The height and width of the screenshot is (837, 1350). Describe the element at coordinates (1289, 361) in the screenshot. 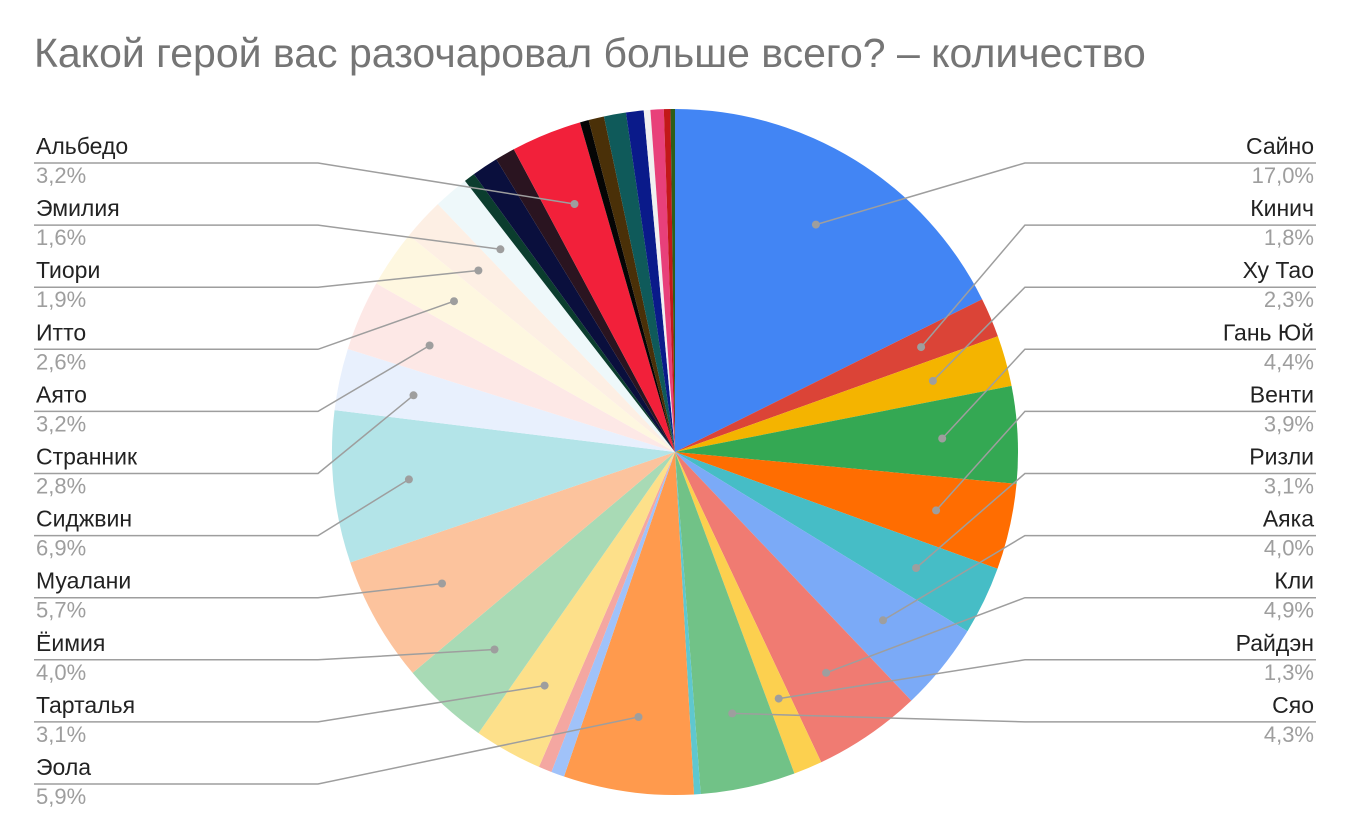

I see `slice-percent-гань-юй: 4,4%` at that location.